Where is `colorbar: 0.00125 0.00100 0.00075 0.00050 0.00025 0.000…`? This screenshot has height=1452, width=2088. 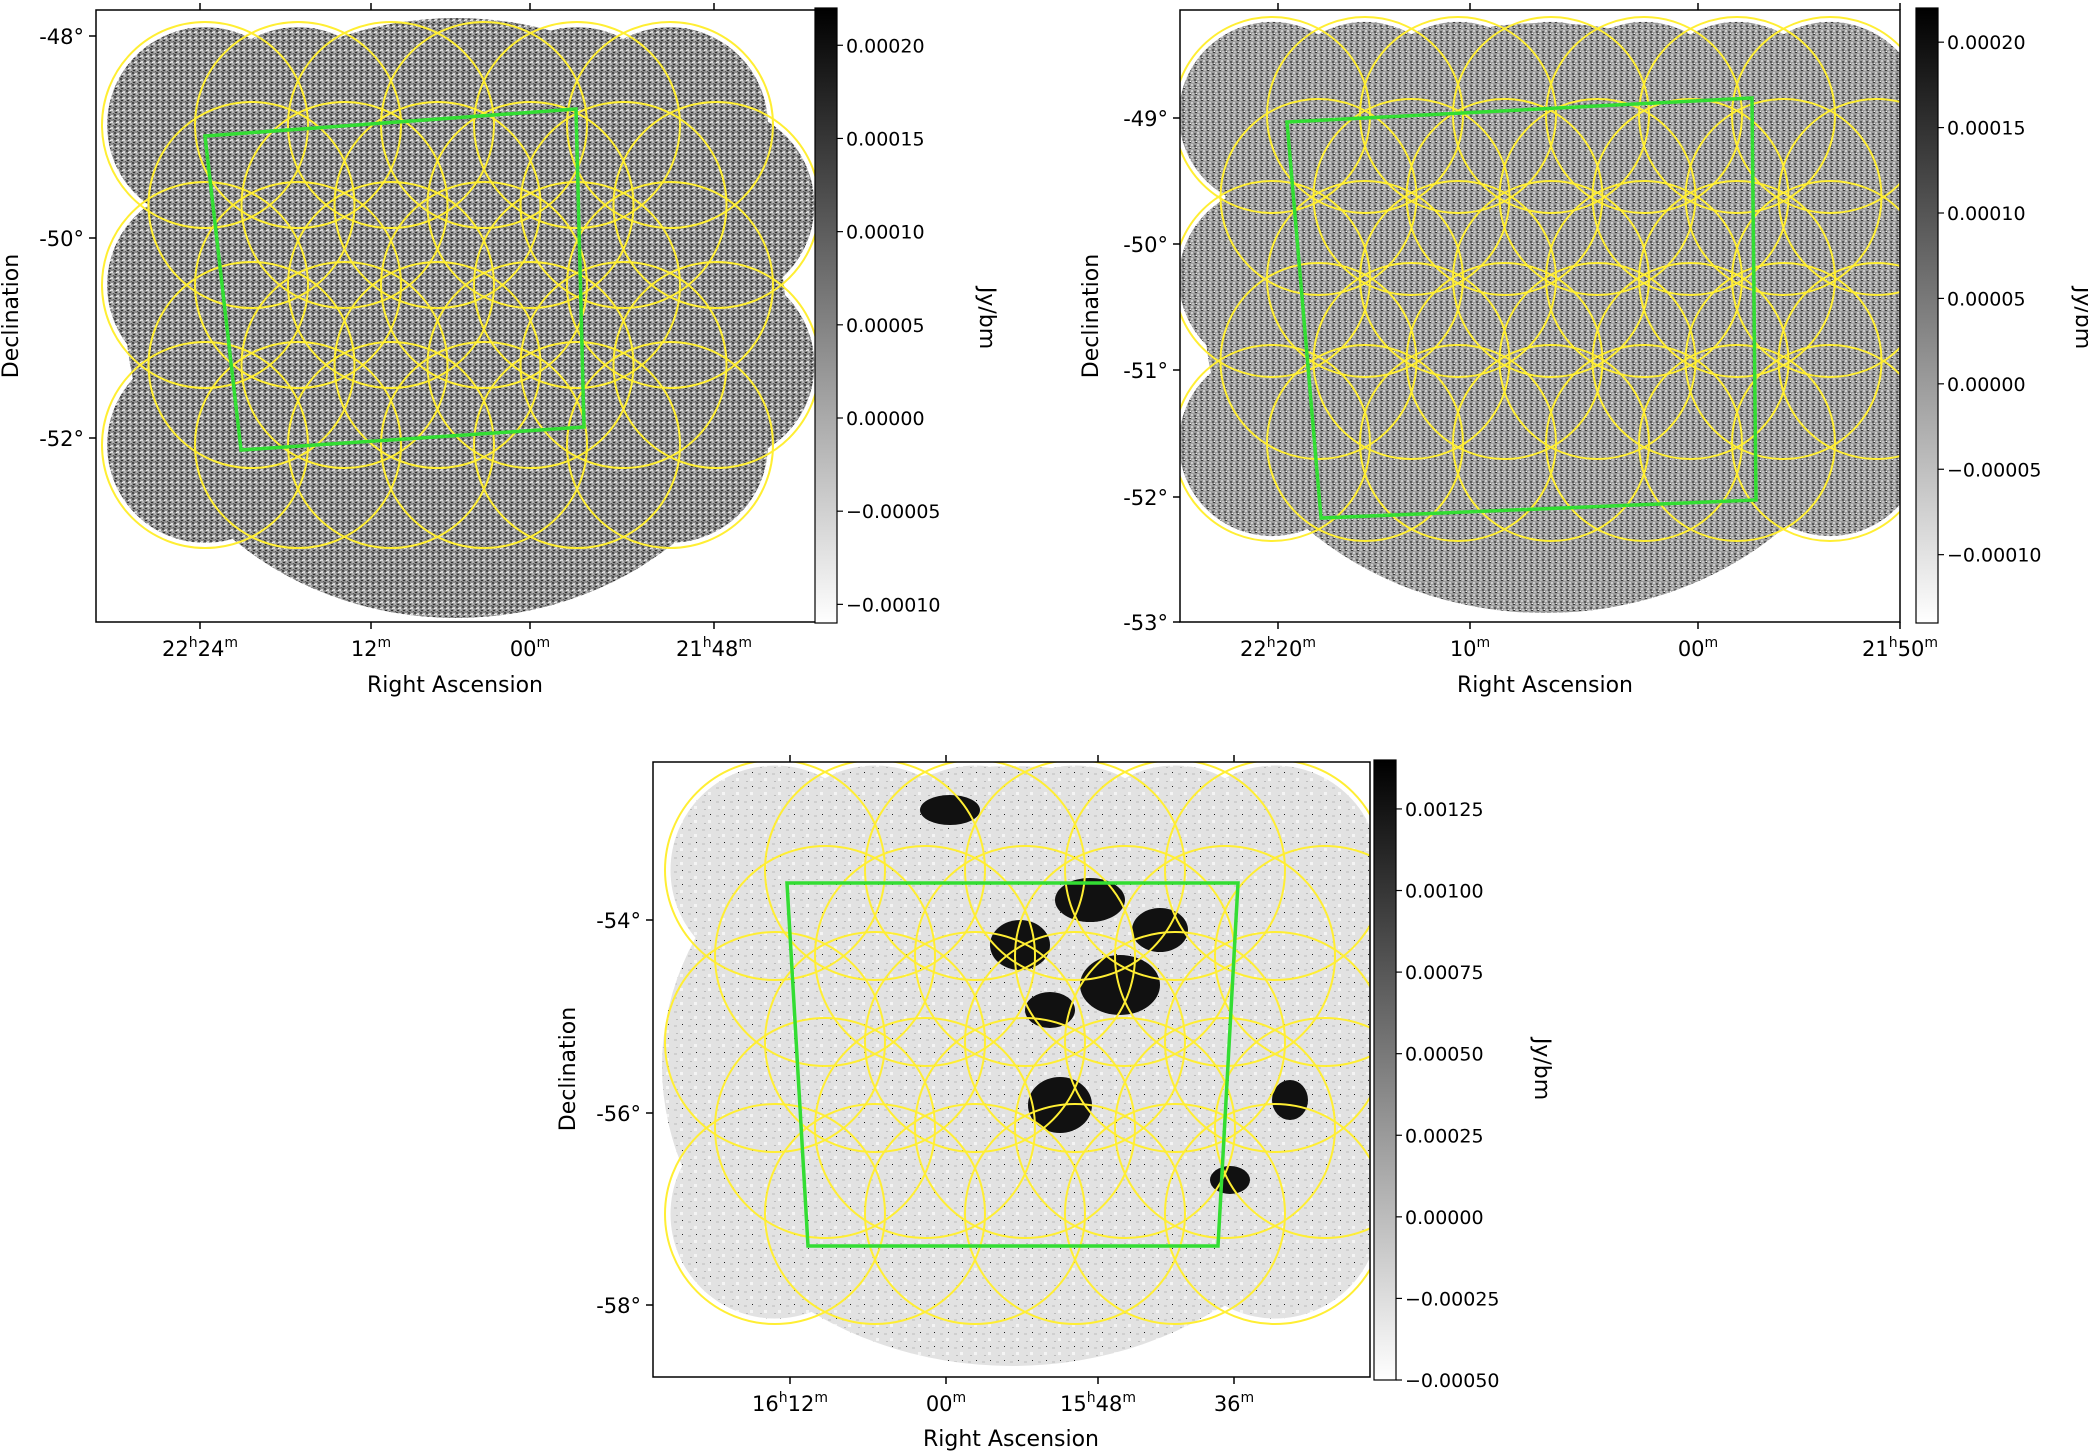 colorbar: 0.00125 0.00100 0.00075 0.00050 0.00025 0.000… is located at coordinates (1463, 1075).